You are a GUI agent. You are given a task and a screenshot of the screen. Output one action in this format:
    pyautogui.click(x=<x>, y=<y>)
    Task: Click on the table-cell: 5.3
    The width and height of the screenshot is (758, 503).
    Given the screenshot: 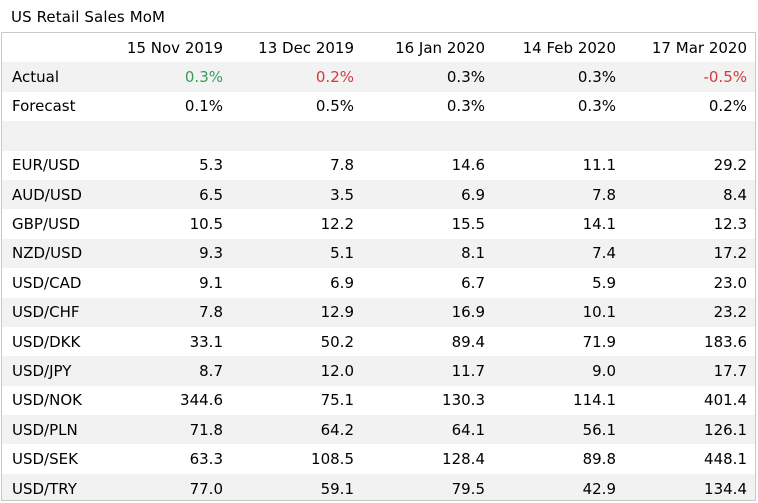 What is the action you would take?
    pyautogui.click(x=167, y=165)
    